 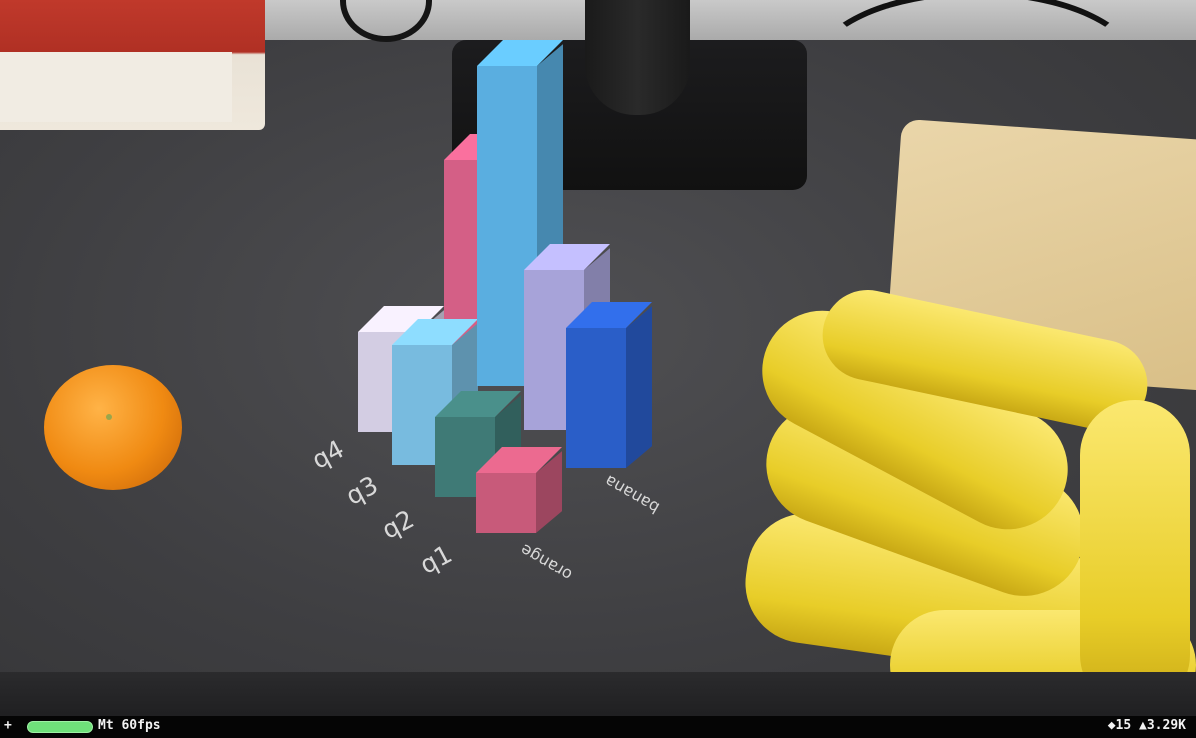 What do you see at coordinates (109, 417) in the screenshot?
I see `orange-stem-spot` at bounding box center [109, 417].